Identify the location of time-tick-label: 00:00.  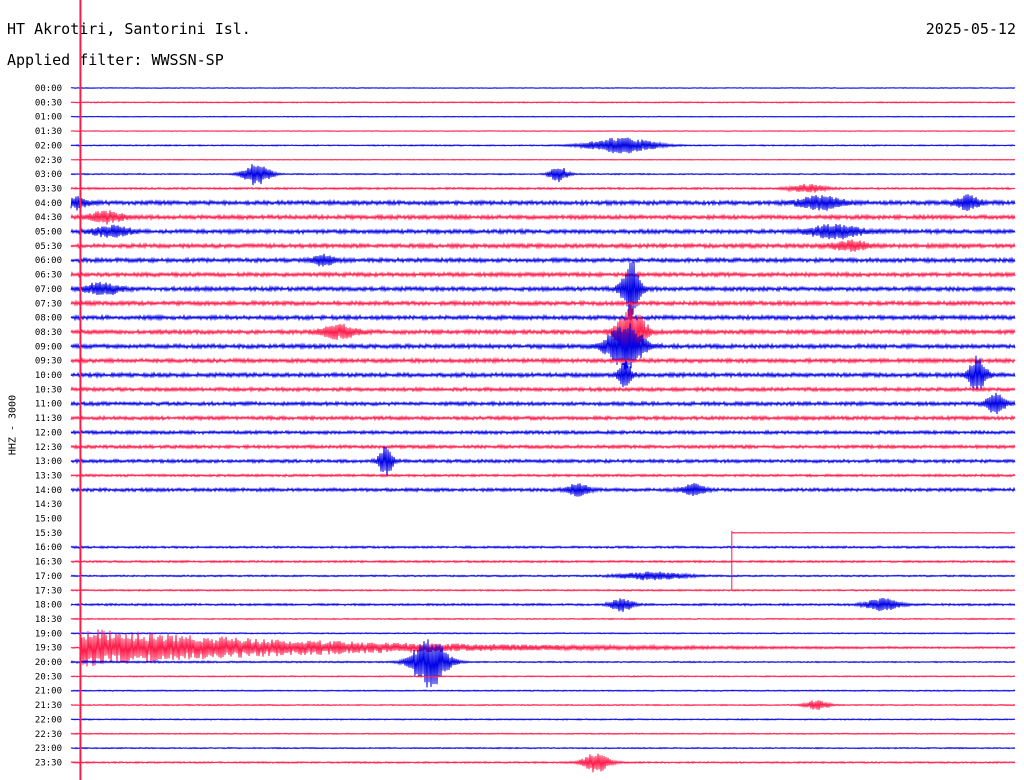
(48, 89).